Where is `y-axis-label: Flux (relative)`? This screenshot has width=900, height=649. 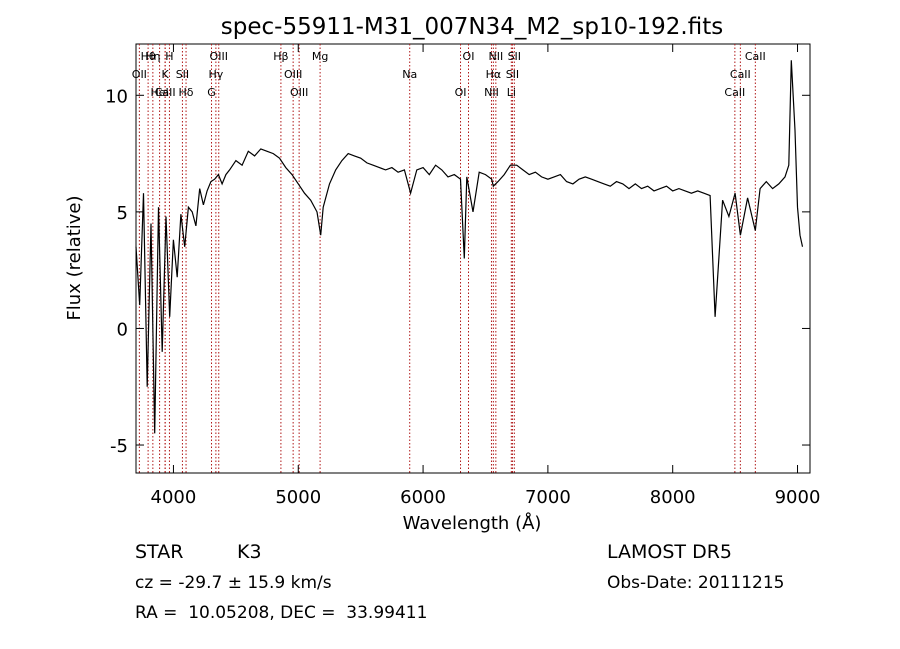 y-axis-label: Flux (relative) is located at coordinates (74, 257).